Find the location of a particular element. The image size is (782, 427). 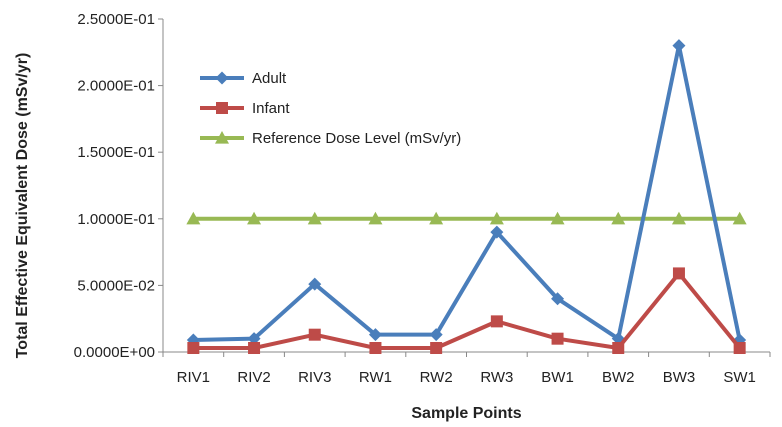

legend-label: Infant is located at coordinates (271, 108).